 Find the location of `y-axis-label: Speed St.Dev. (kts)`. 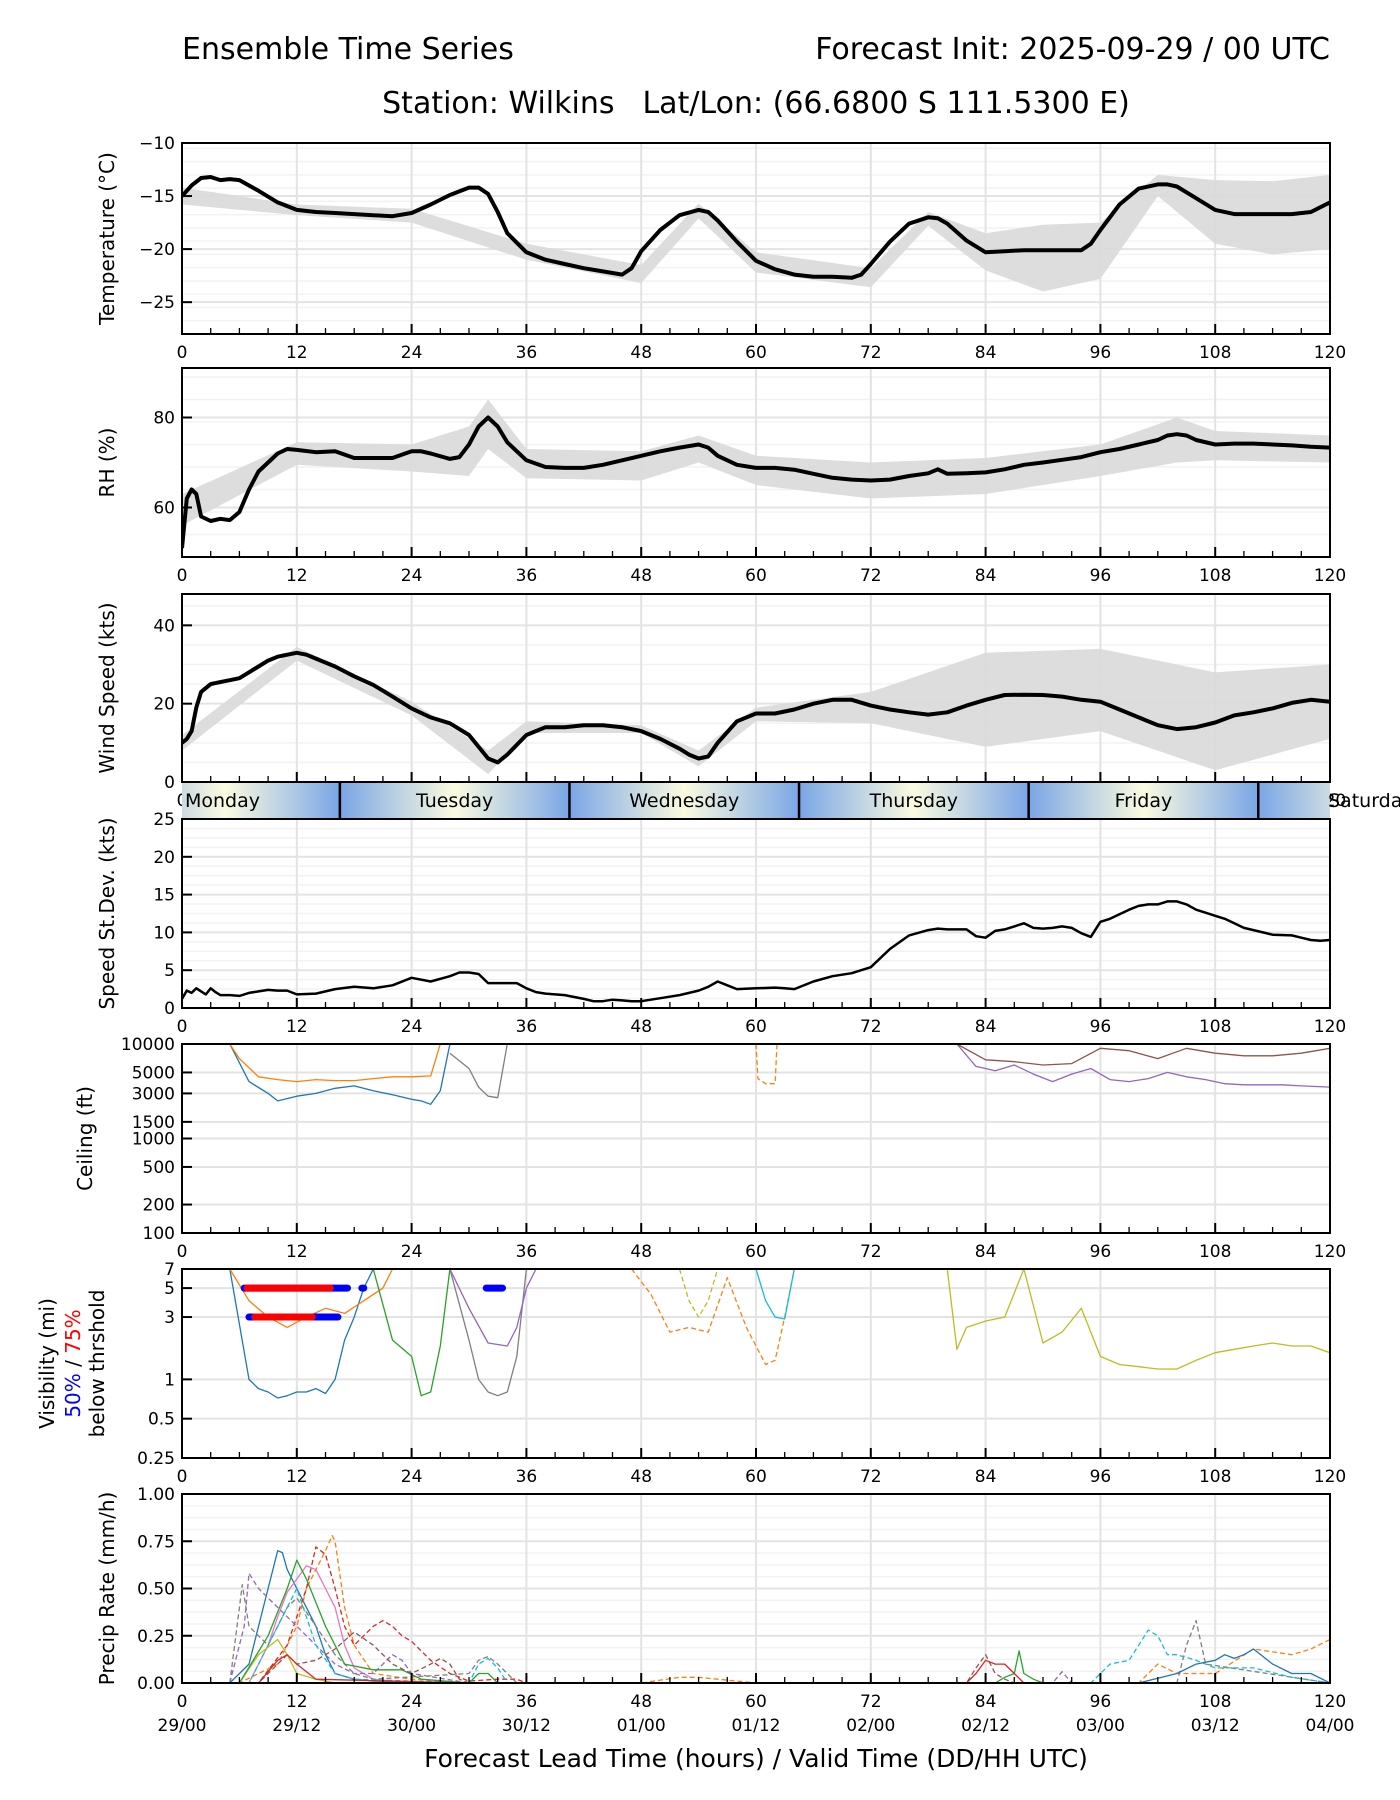

y-axis-label: Speed St.Dev. (kts) is located at coordinates (107, 913).